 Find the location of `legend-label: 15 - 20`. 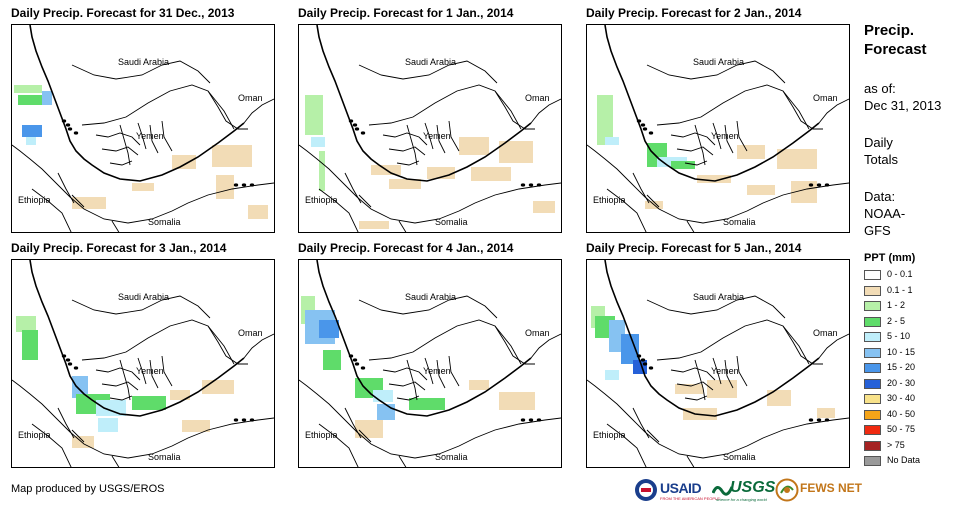

legend-label: 15 - 20 is located at coordinates (901, 367).